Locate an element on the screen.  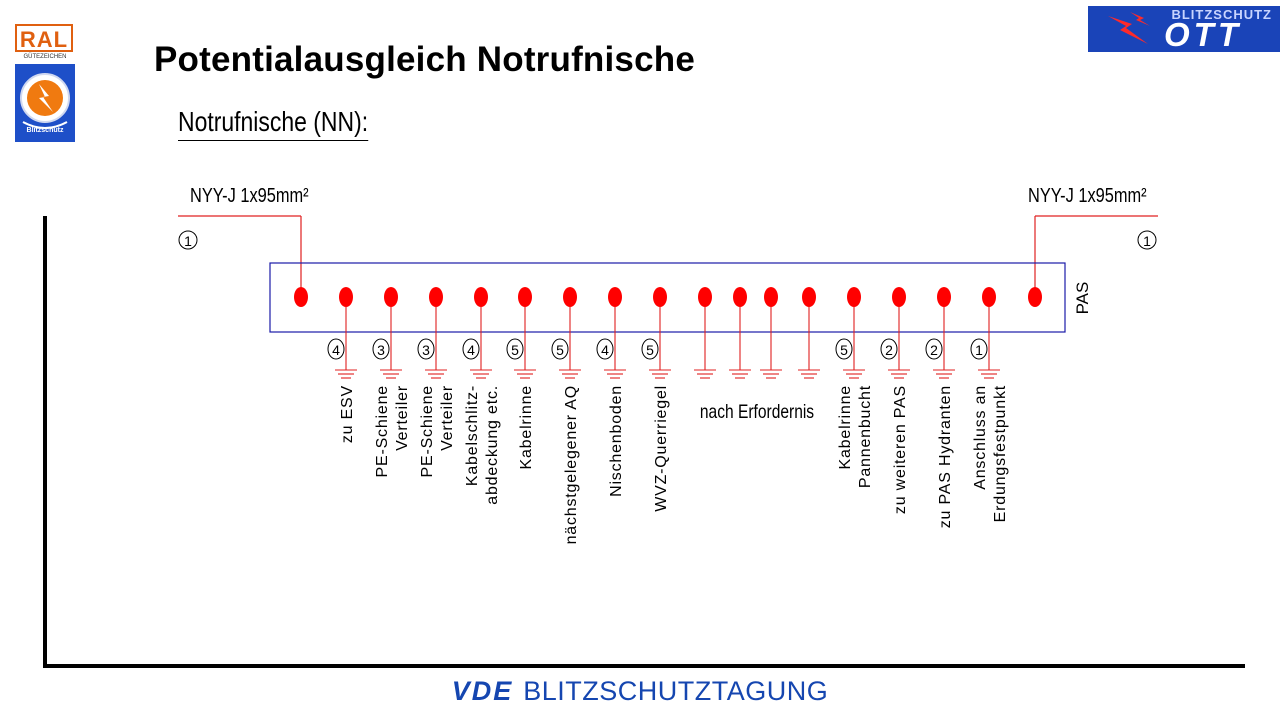
connection-number: 1 is located at coordinates (979, 350).